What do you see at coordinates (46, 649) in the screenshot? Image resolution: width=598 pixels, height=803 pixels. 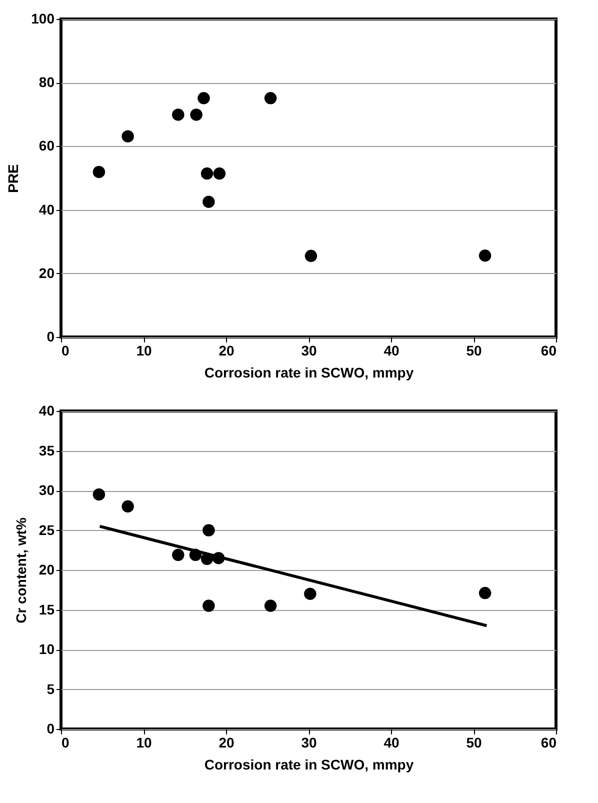 I see `y-tick-label: 10` at bounding box center [46, 649].